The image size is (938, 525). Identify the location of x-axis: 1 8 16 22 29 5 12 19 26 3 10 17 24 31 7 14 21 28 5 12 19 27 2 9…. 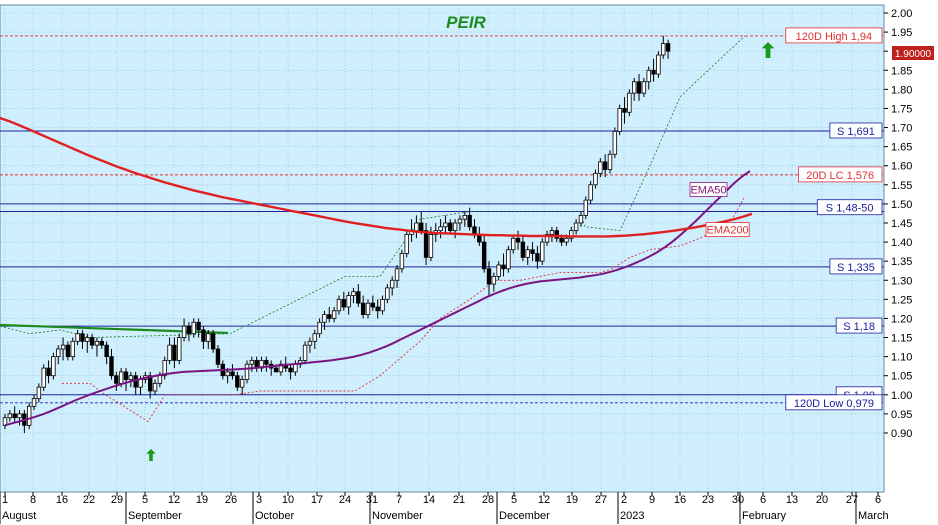
(444, 508).